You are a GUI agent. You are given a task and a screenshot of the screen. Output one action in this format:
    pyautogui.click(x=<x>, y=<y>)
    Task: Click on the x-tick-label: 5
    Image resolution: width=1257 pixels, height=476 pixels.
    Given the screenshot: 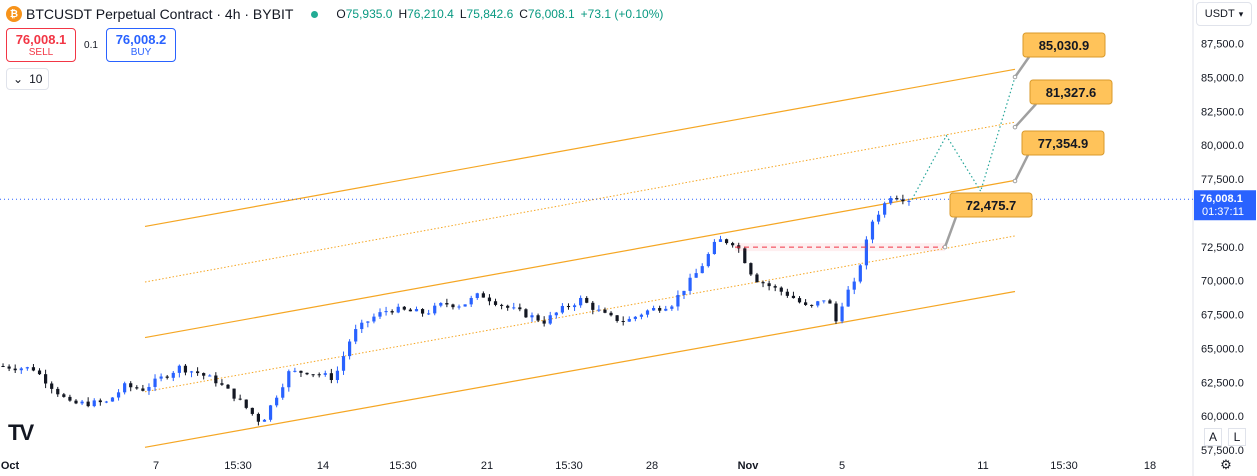 What is the action you would take?
    pyautogui.click(x=842, y=466)
    